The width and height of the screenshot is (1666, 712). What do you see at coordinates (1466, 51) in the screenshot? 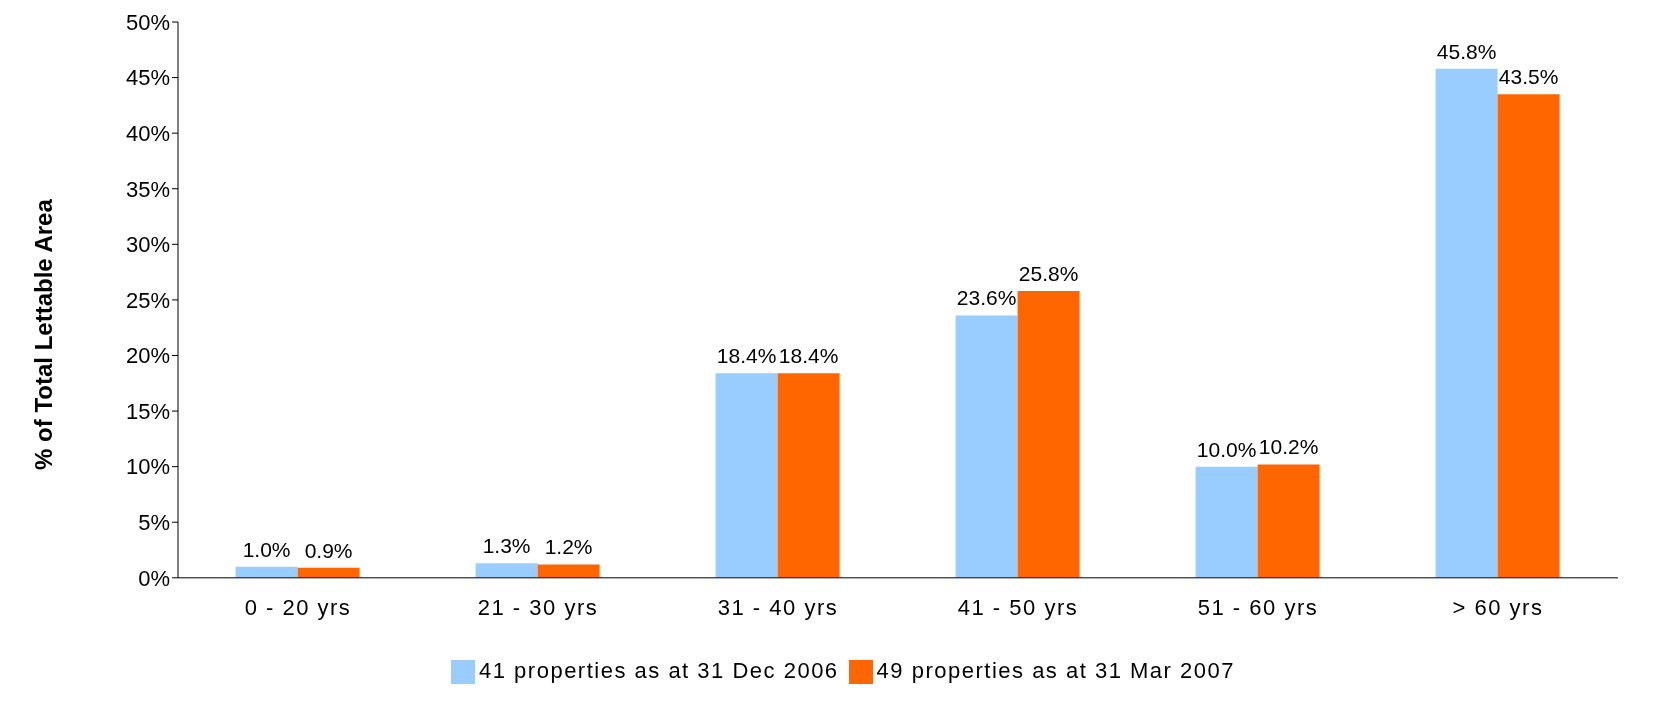
I see `data-label: 45.8%` at bounding box center [1466, 51].